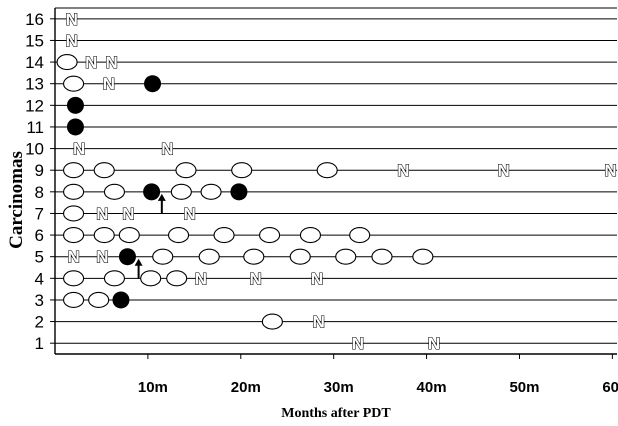 The image size is (618, 426). I want to click on x-tick-label: 10m, so click(153, 387).